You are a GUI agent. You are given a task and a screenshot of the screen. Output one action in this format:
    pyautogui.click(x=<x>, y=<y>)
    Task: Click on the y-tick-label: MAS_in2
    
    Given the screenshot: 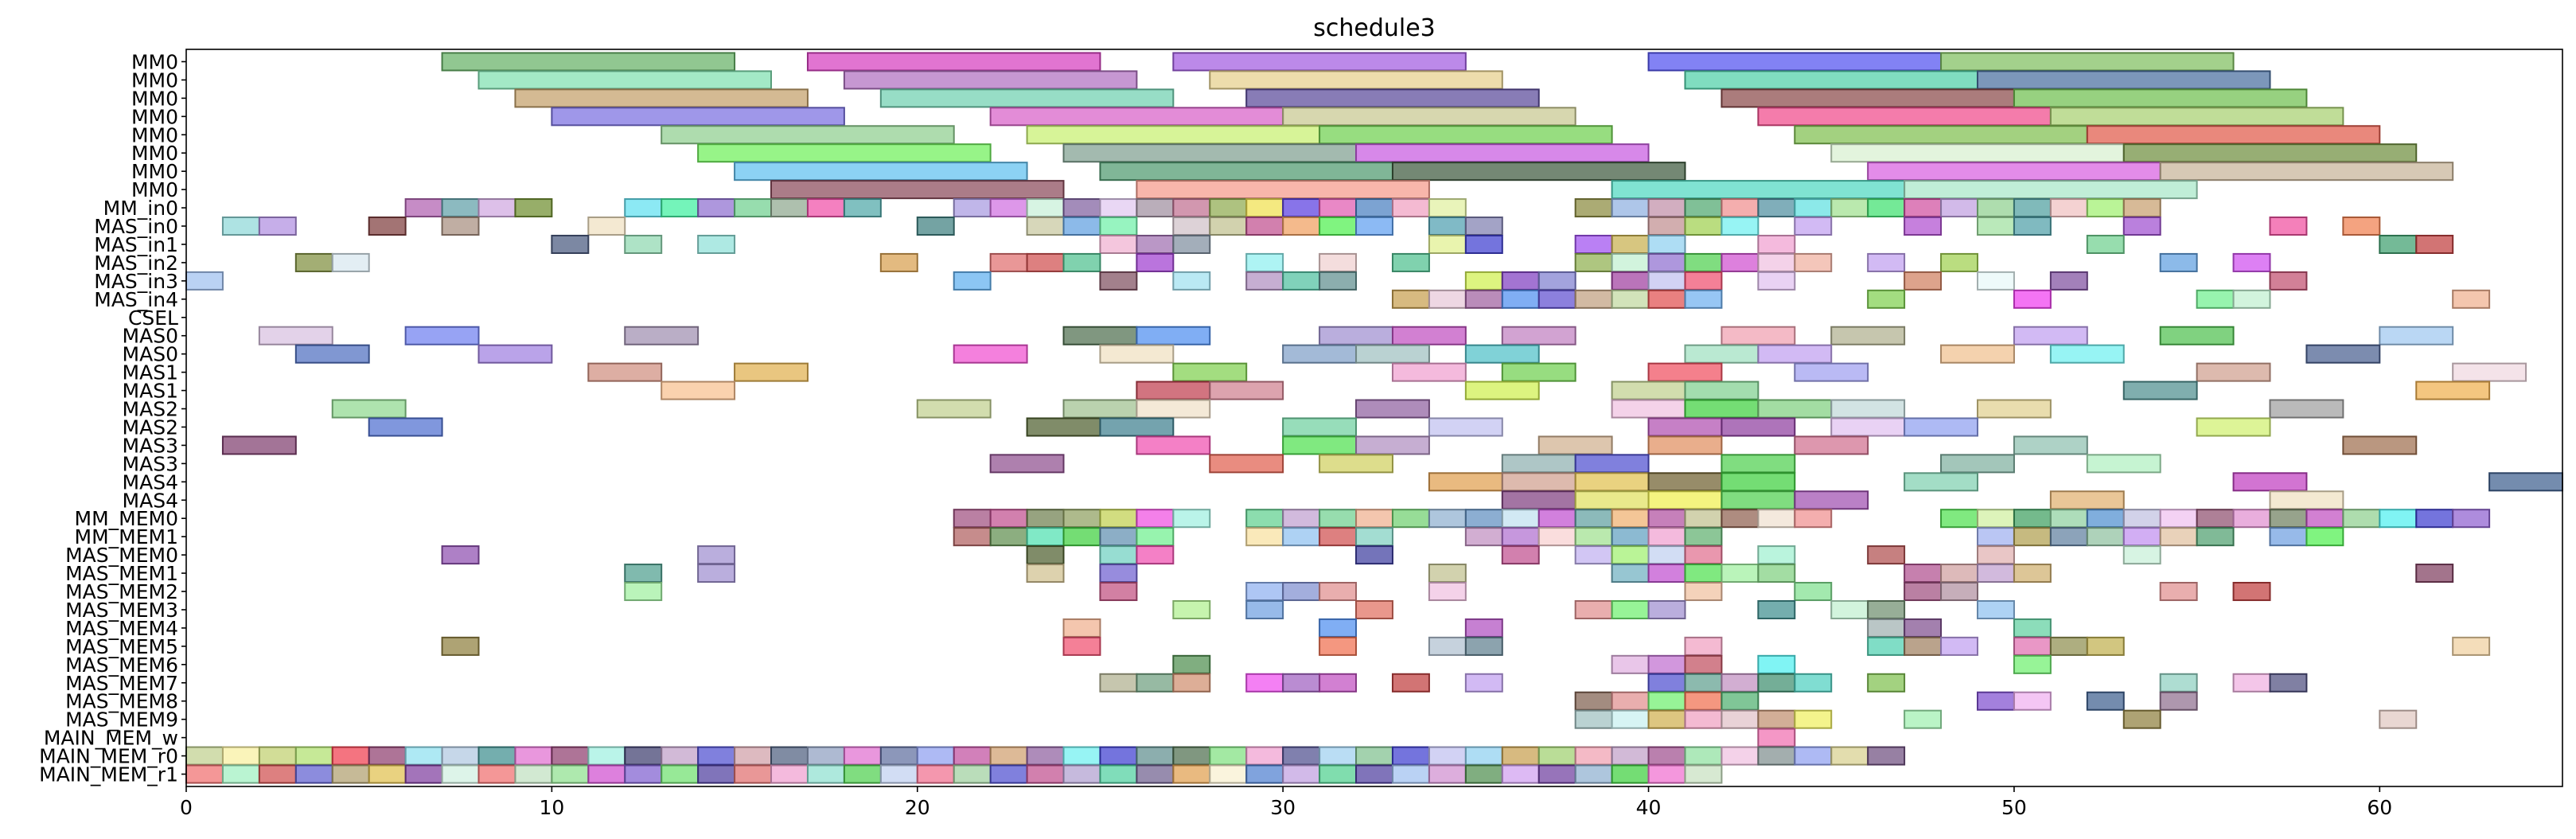 What is the action you would take?
    pyautogui.click(x=136, y=263)
    